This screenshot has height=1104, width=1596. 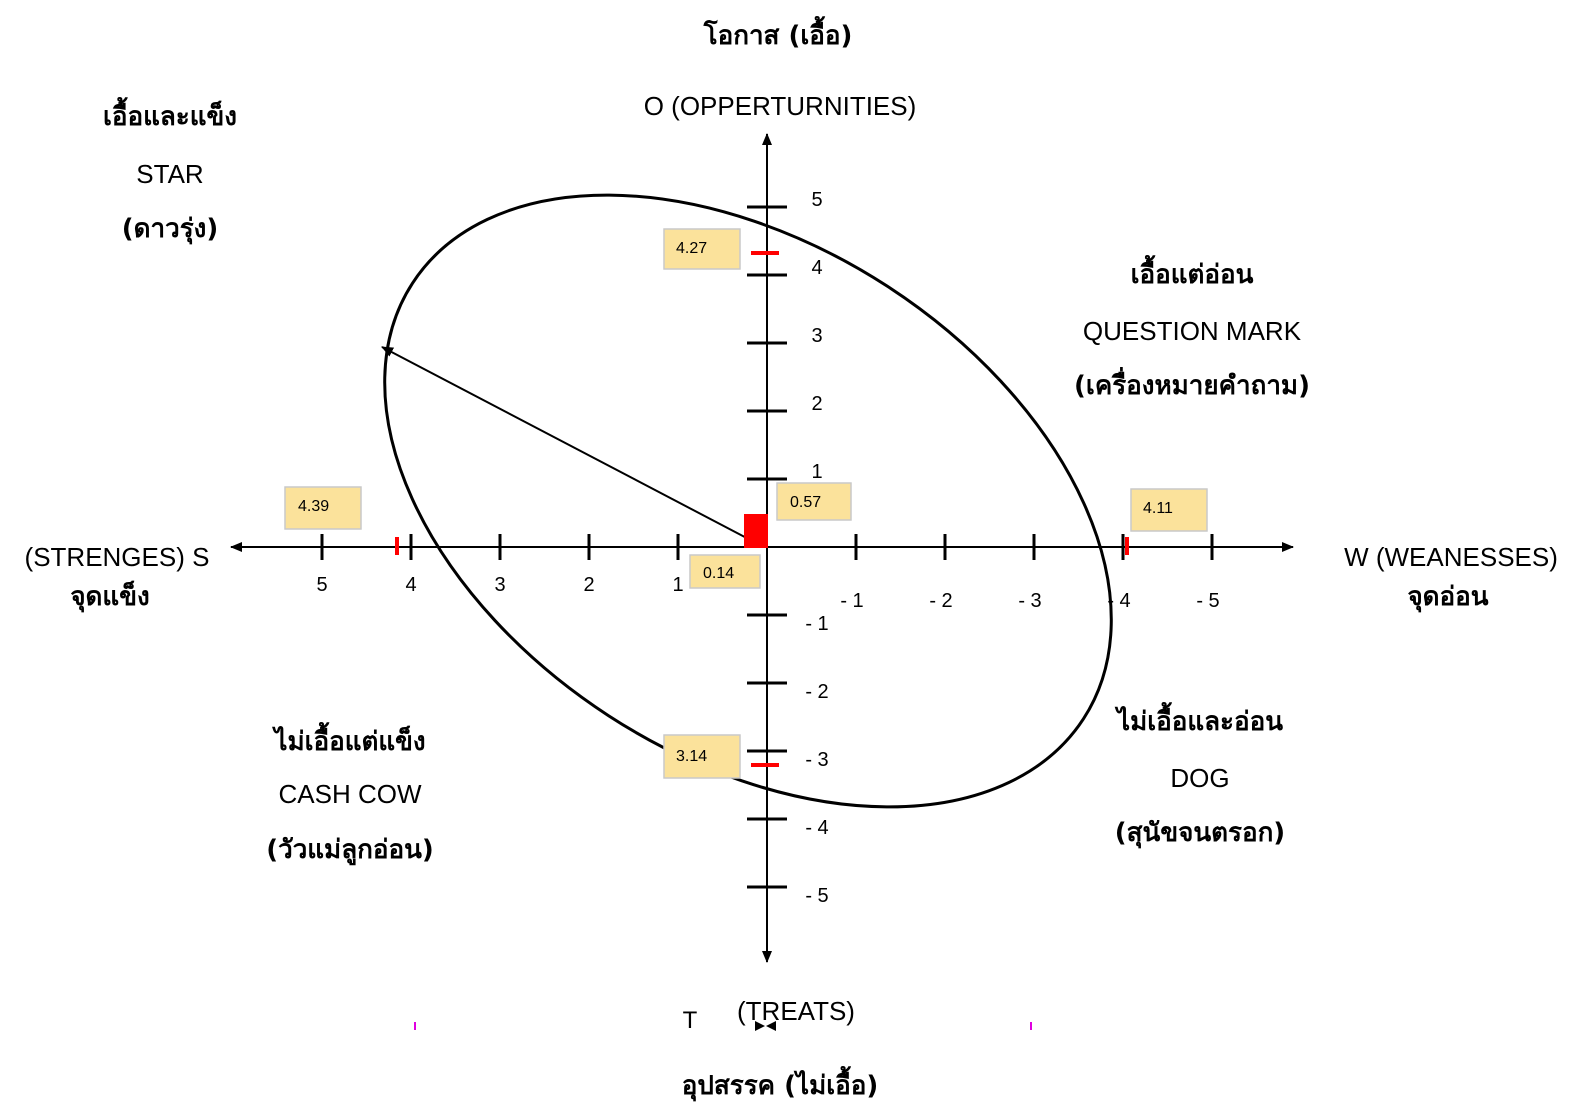 I want to click on left-axis-label: (STRENGES) S, so click(x=117, y=557).